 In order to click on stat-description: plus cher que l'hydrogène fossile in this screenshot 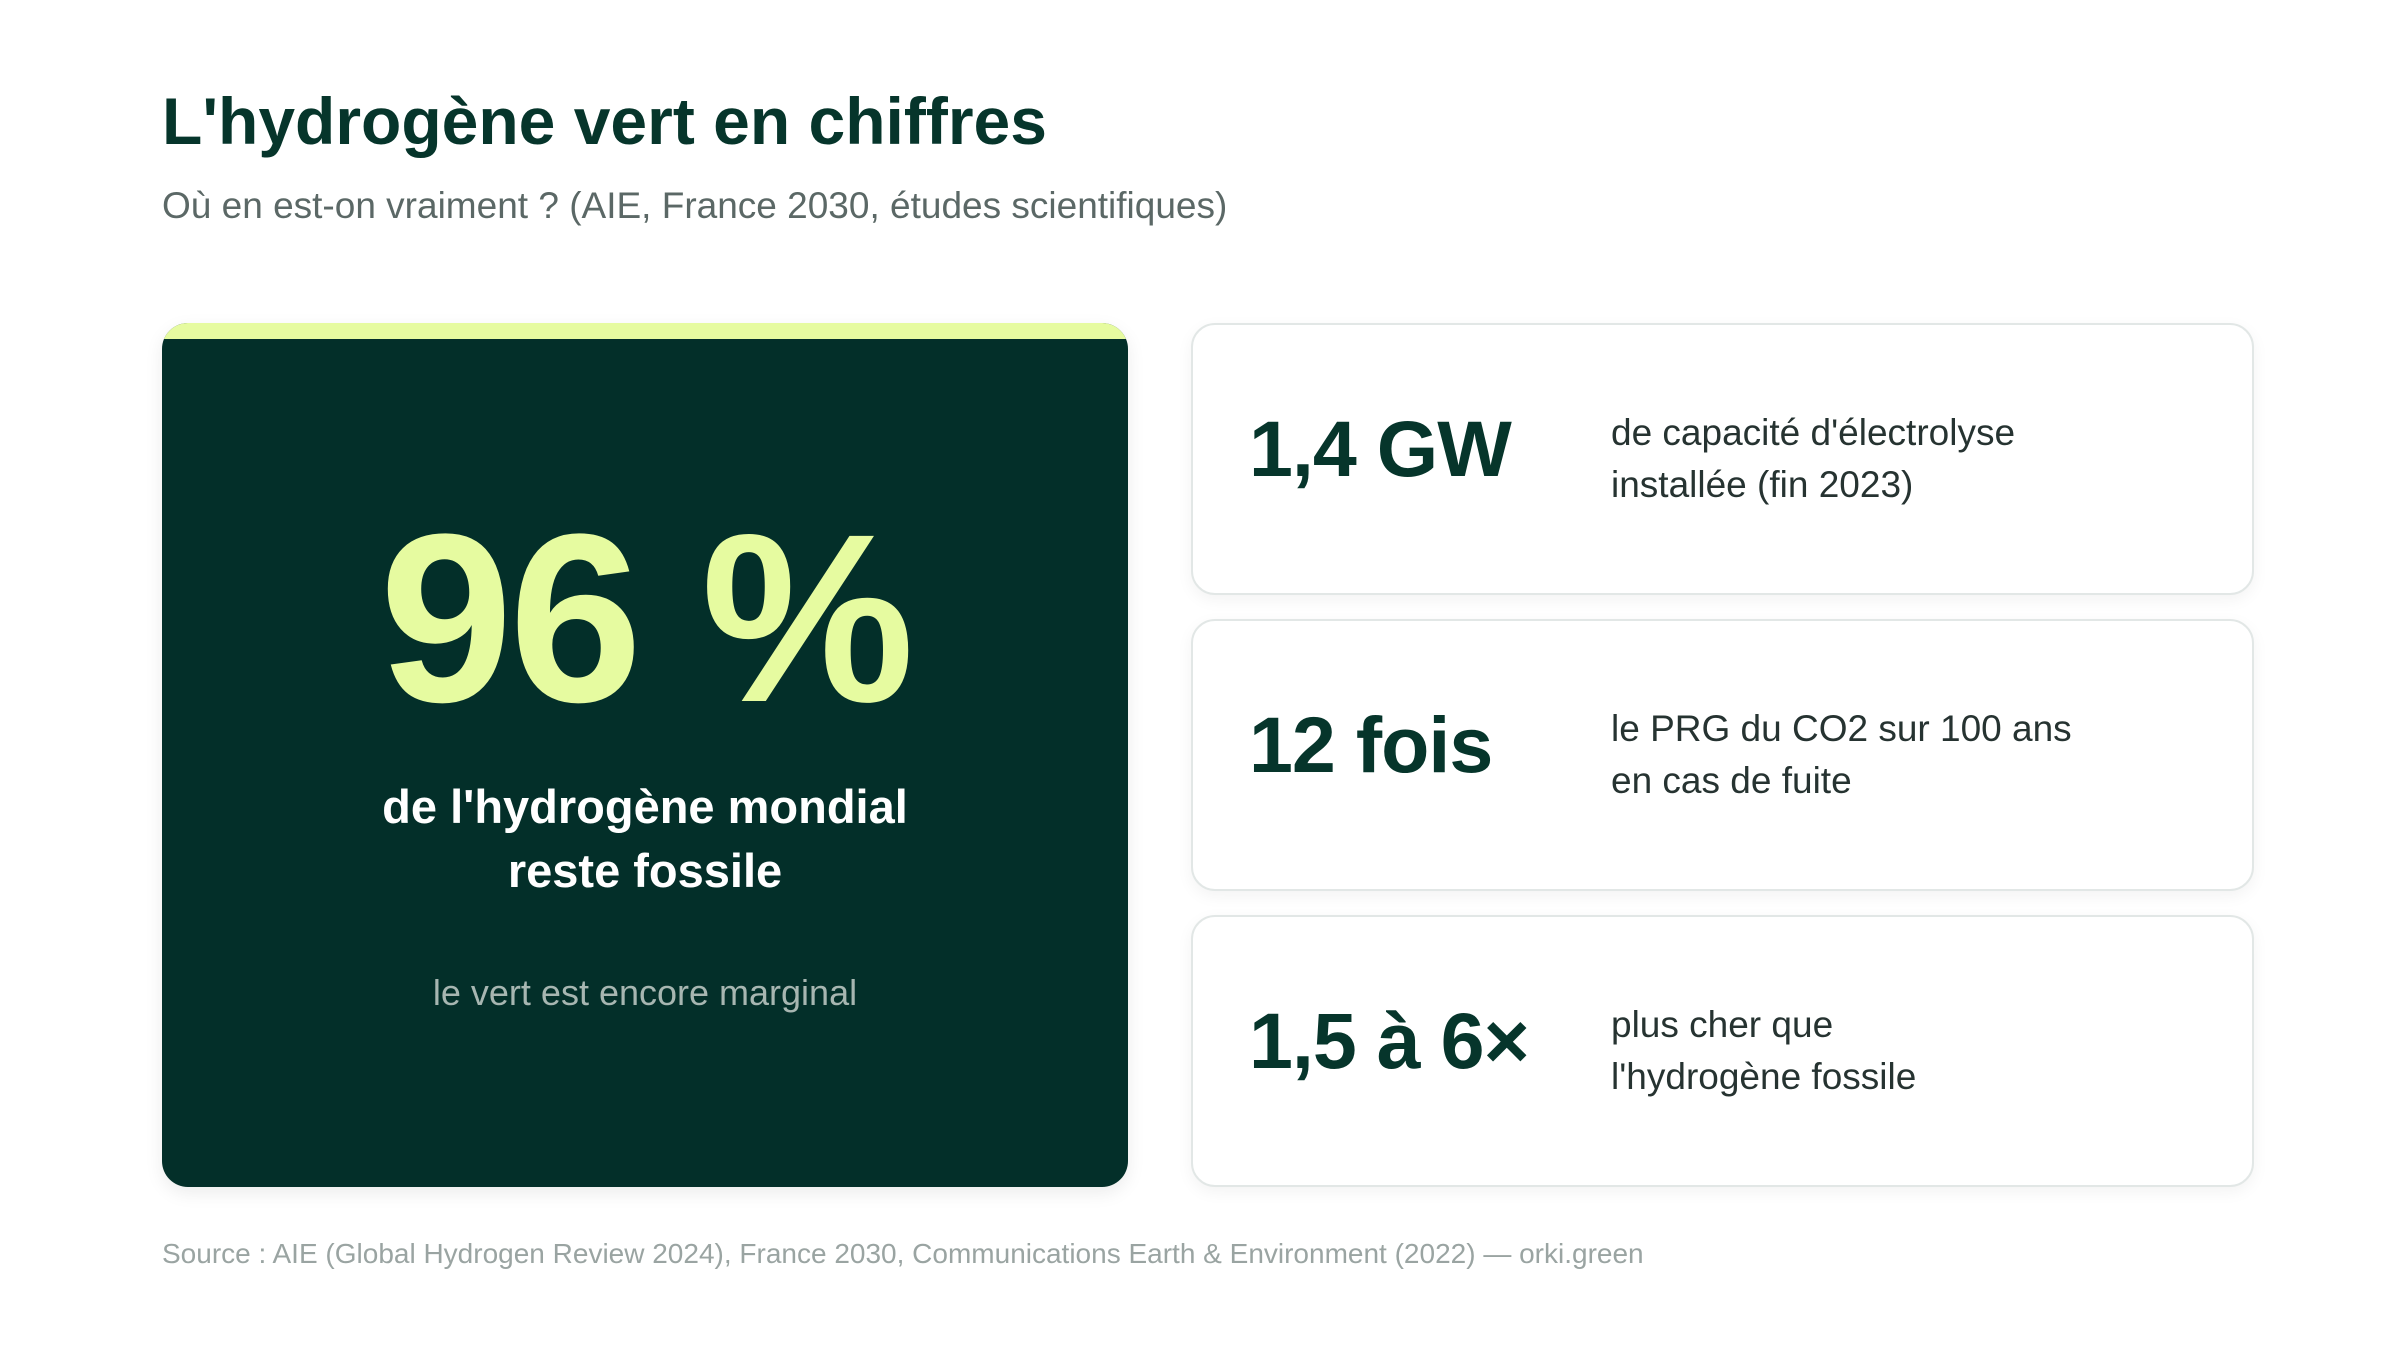, I will do `click(1763, 1051)`.